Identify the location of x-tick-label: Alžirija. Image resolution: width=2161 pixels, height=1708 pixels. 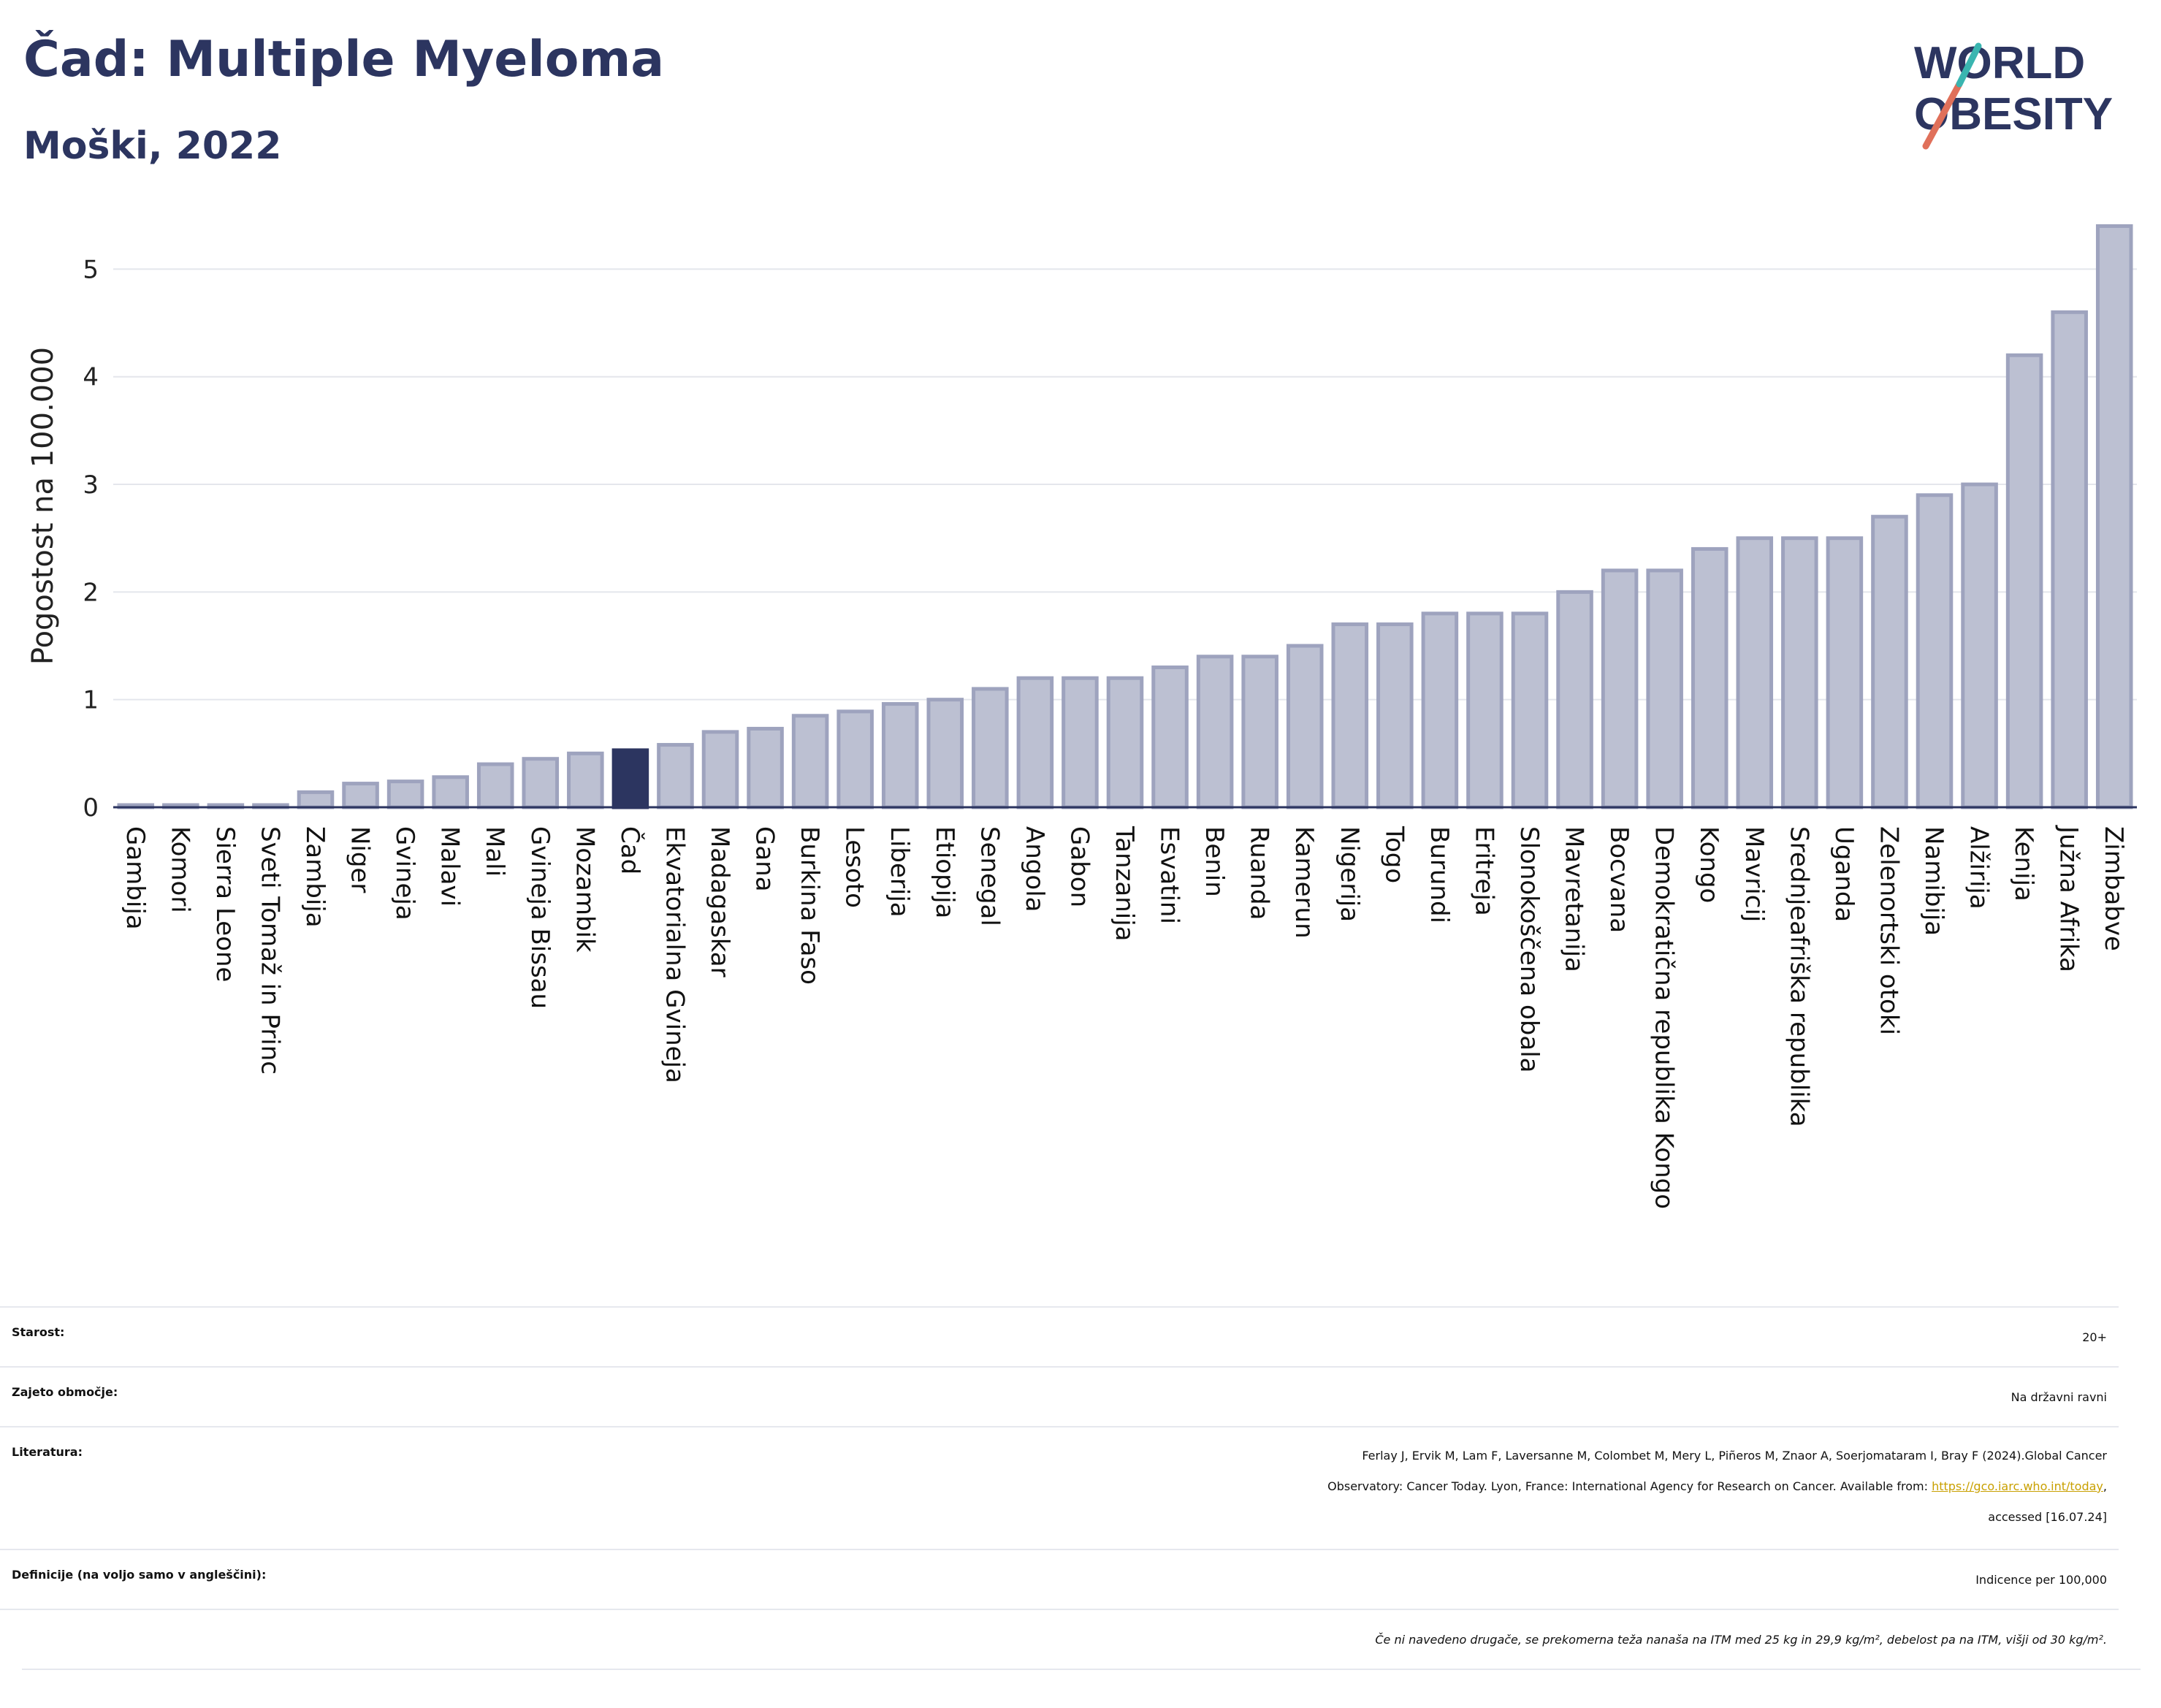
(1979, 868).